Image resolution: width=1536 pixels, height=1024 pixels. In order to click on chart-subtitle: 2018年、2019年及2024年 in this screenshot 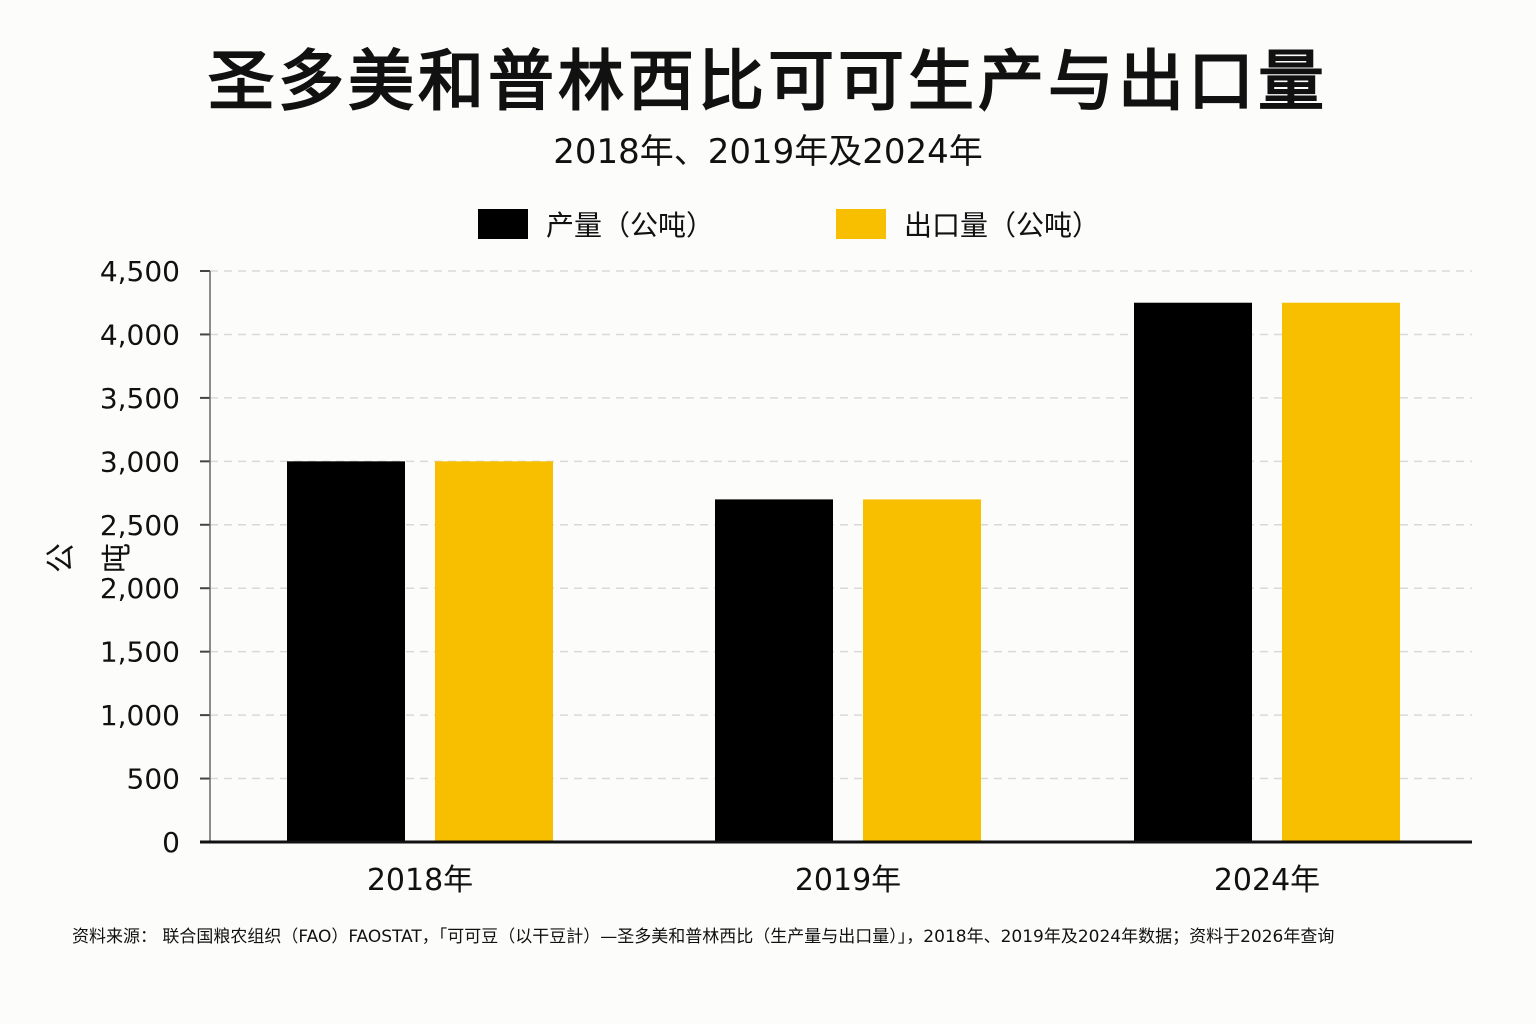, I will do `click(768, 152)`.